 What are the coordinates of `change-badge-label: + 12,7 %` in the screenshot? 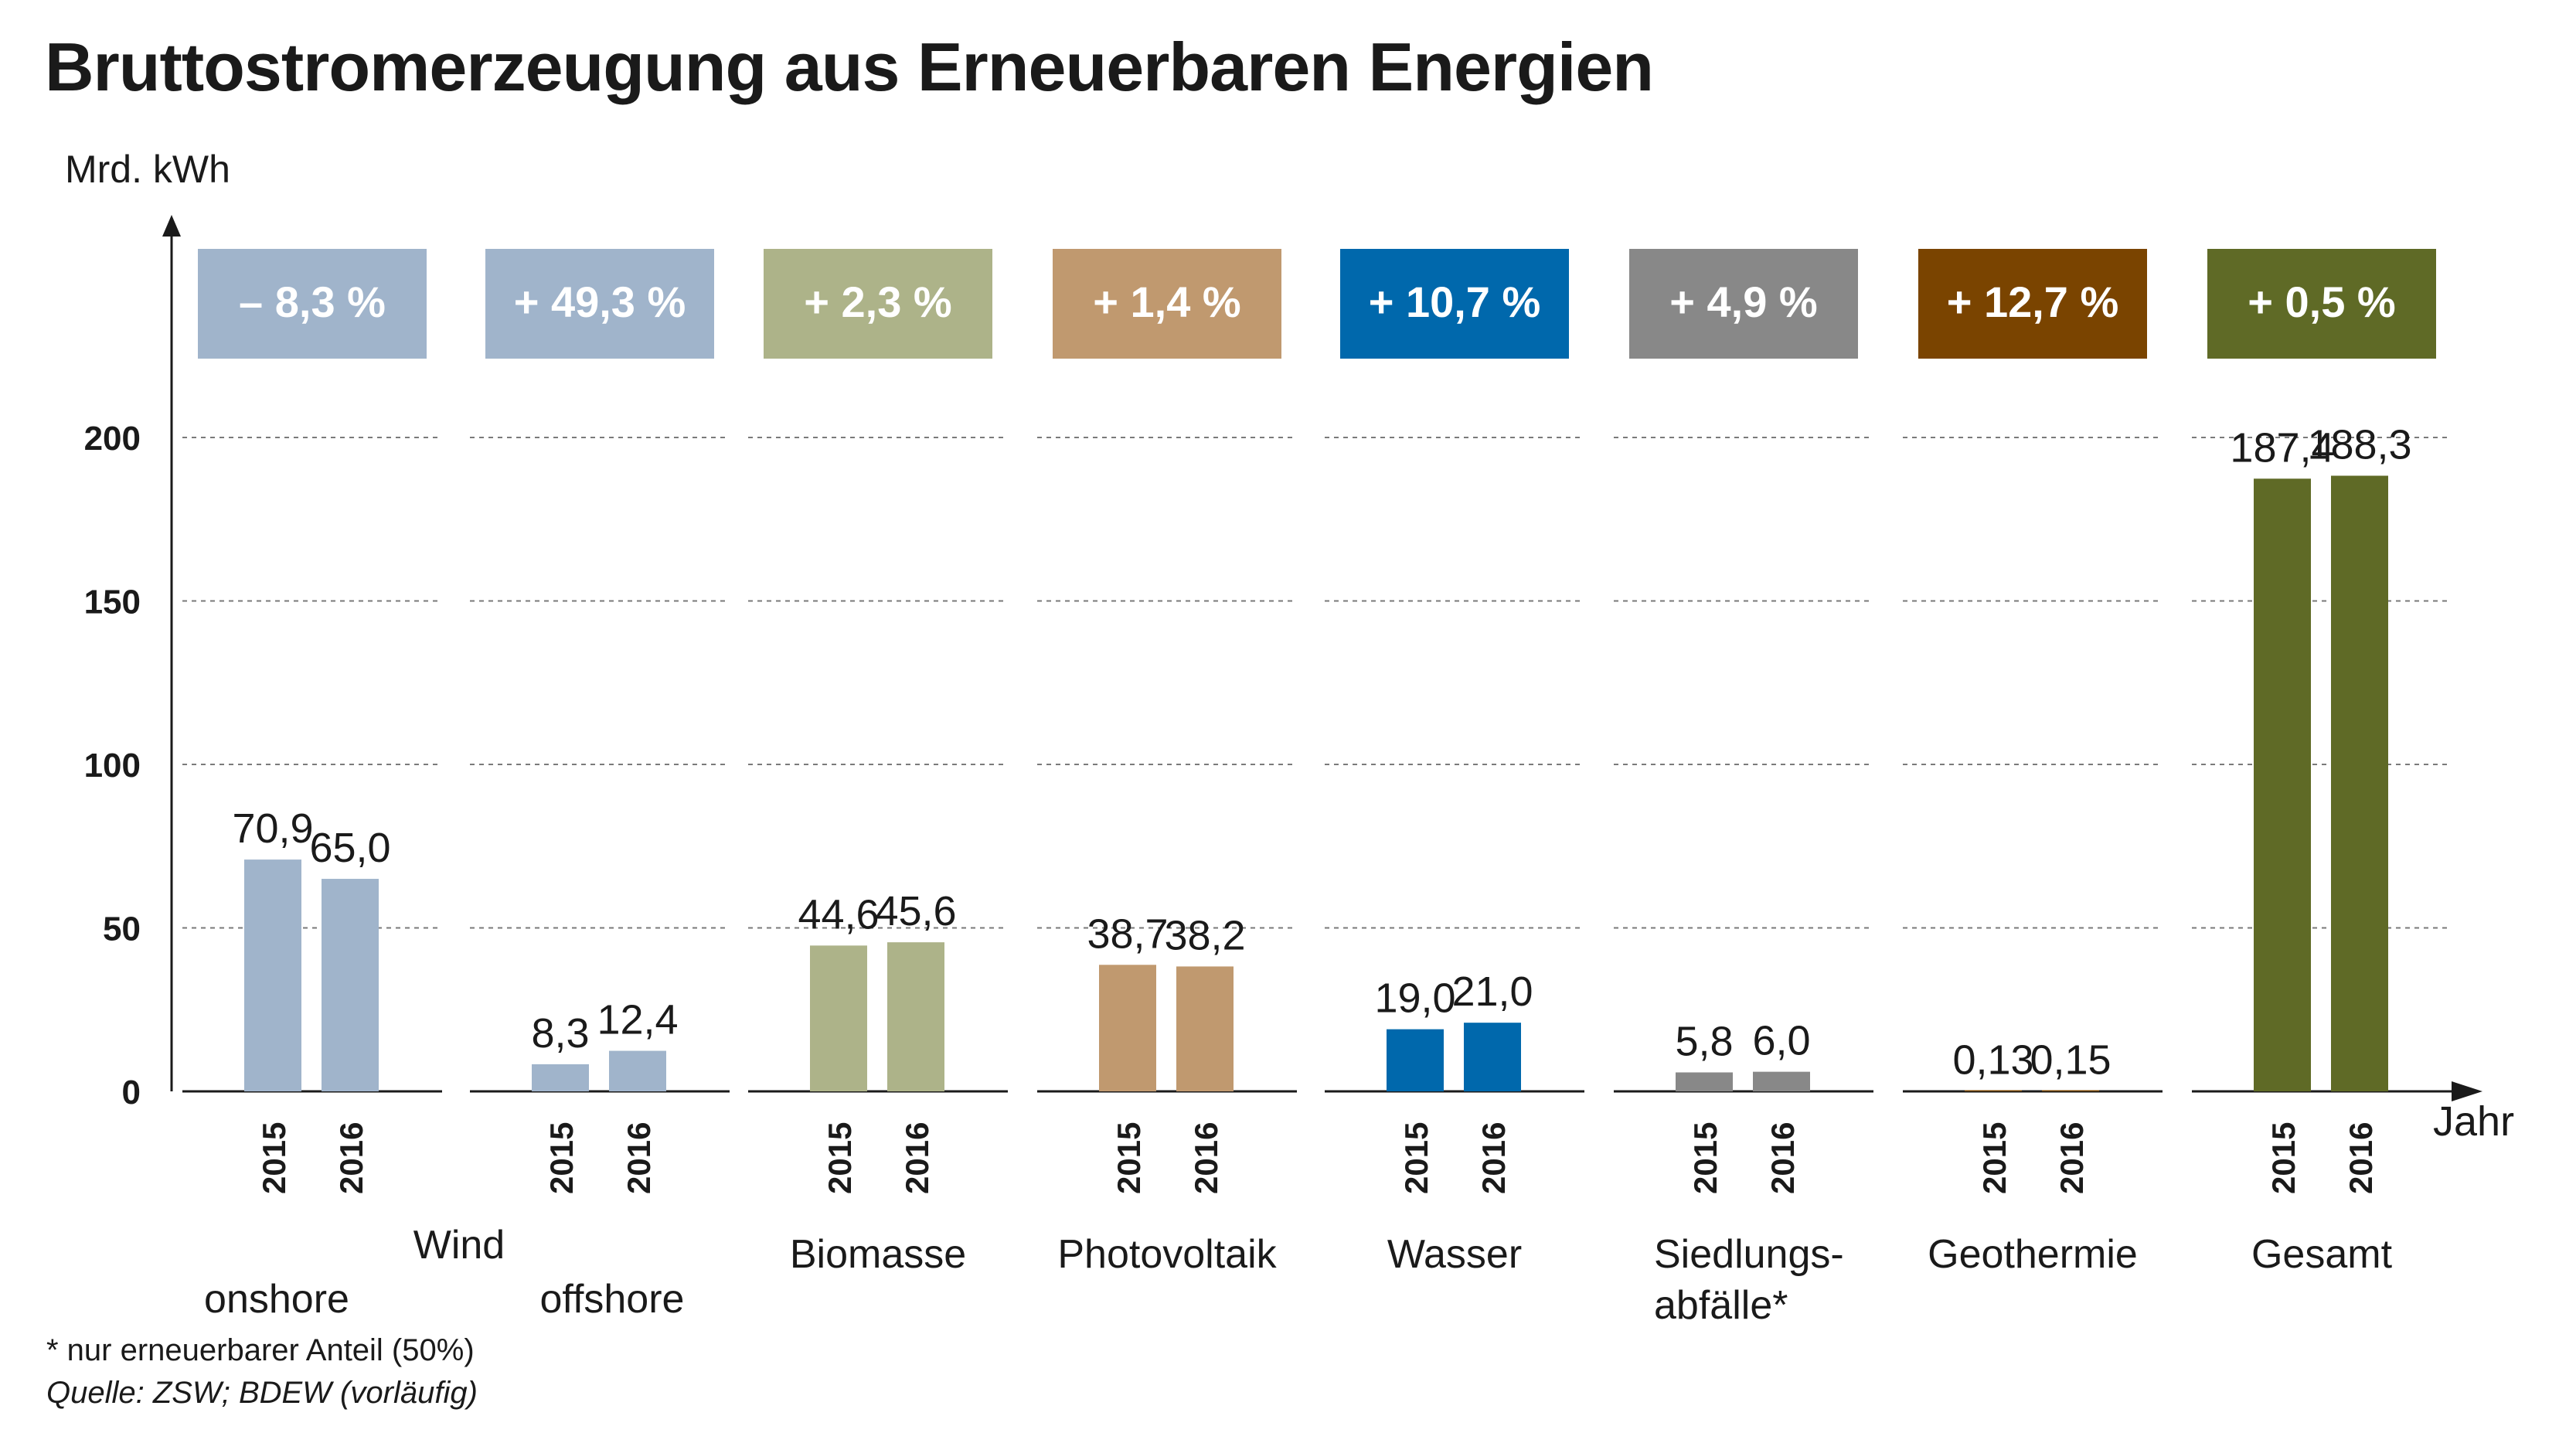 It's located at (2033, 301).